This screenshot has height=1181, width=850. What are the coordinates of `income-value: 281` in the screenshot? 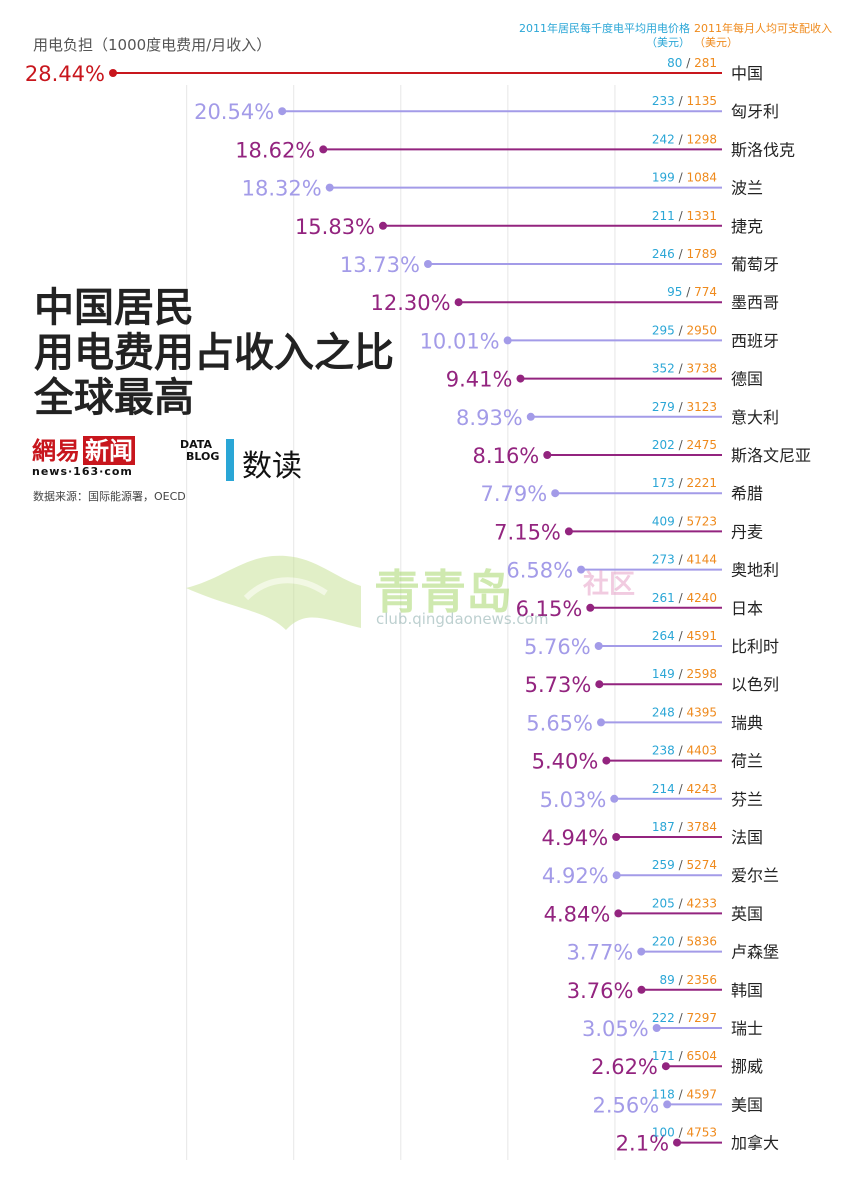 It's located at (705, 63).